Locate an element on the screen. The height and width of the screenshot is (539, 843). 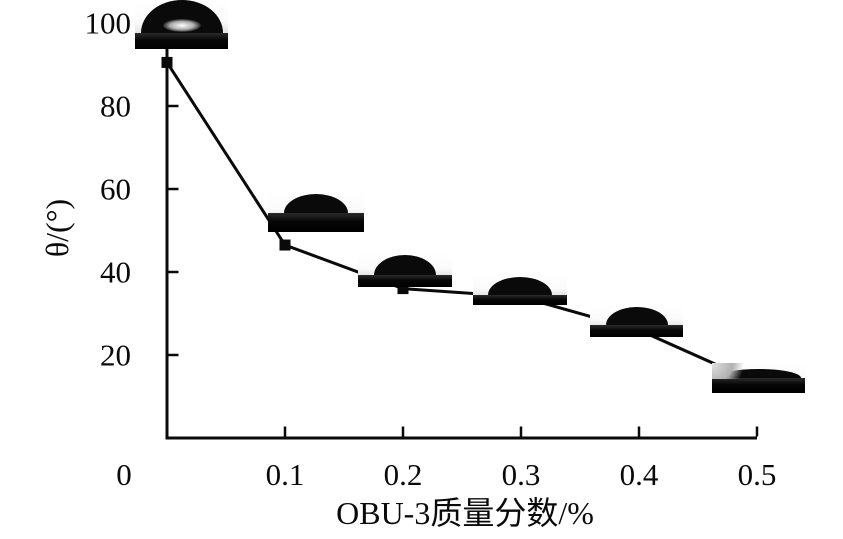
y-tick-label-40: 40 is located at coordinates (115, 272).